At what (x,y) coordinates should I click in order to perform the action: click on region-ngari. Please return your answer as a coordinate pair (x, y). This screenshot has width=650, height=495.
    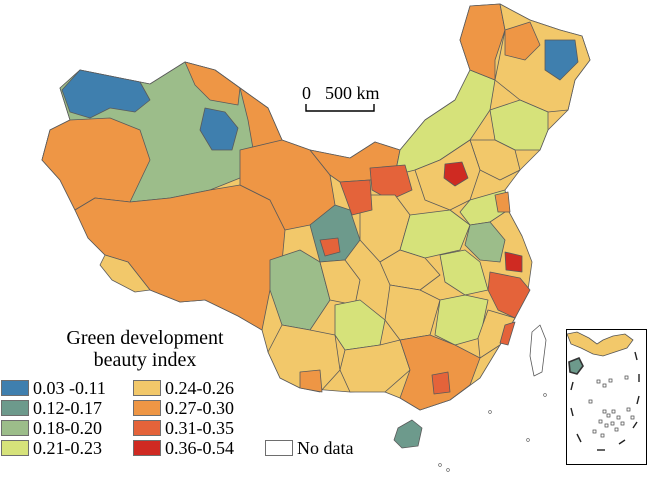
    Looking at the image, I should click on (125, 273).